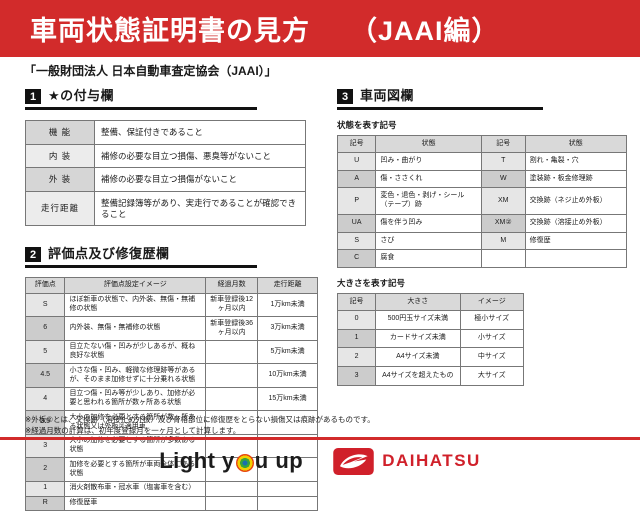 The width and height of the screenshot is (640, 511). What do you see at coordinates (387, 95) in the screenshot?
I see `section-title: 車両図欄` at bounding box center [387, 95].